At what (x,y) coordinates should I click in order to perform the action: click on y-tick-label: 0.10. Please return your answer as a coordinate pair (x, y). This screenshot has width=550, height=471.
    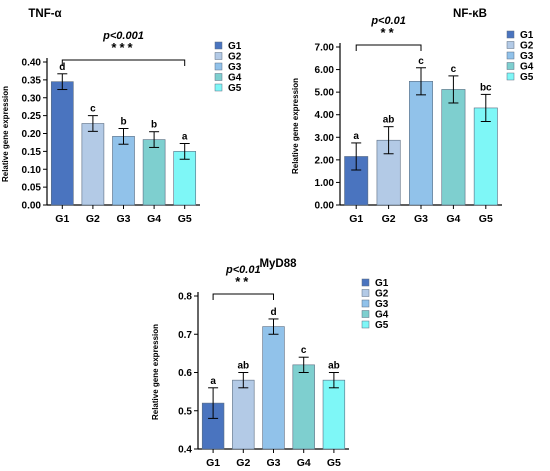
    Looking at the image, I should click on (32, 170).